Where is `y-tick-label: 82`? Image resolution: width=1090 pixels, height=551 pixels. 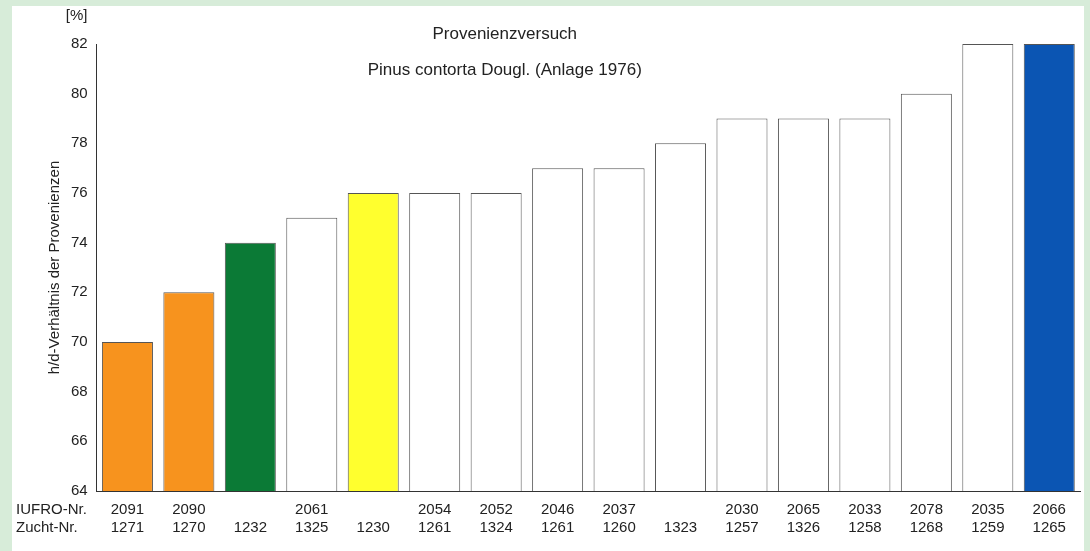 y-tick-label: 82 is located at coordinates (79, 43).